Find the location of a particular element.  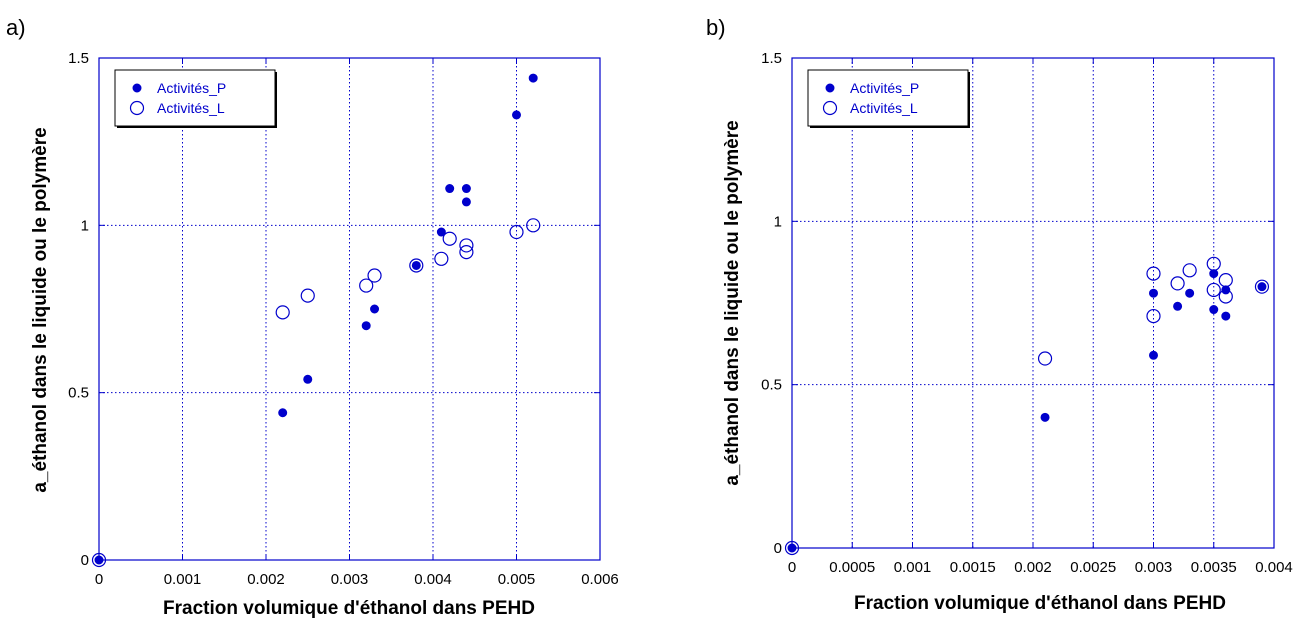

x-tick-label: 0.0015 is located at coordinates (973, 567).